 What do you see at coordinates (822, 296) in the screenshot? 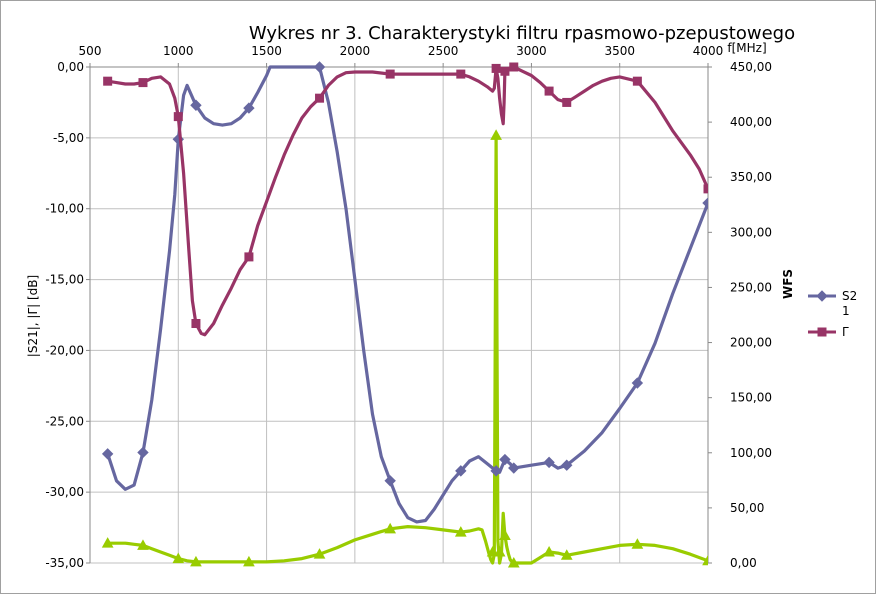
I see `legend-marker-s21` at bounding box center [822, 296].